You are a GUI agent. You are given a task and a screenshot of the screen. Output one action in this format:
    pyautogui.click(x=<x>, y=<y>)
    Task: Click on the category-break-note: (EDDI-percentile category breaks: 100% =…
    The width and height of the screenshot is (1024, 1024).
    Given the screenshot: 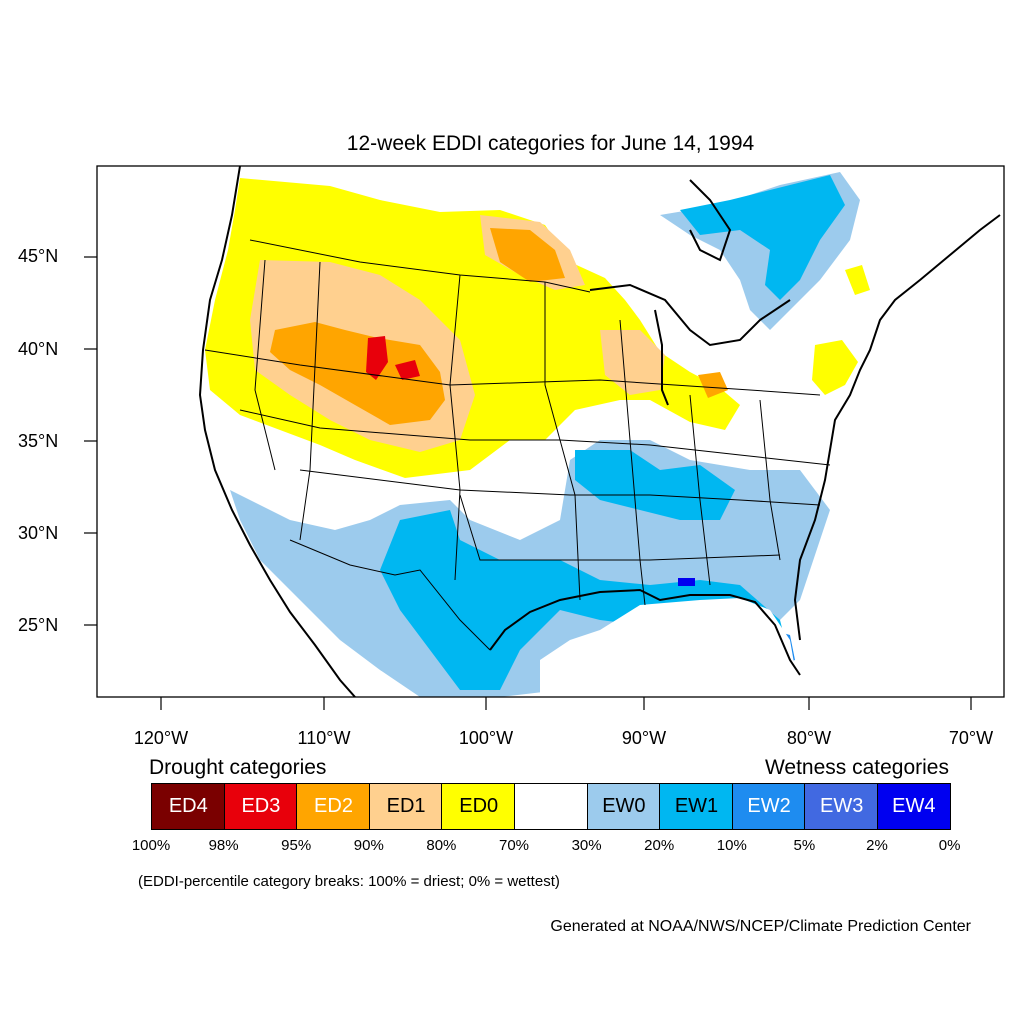 What is the action you would take?
    pyautogui.click(x=349, y=881)
    